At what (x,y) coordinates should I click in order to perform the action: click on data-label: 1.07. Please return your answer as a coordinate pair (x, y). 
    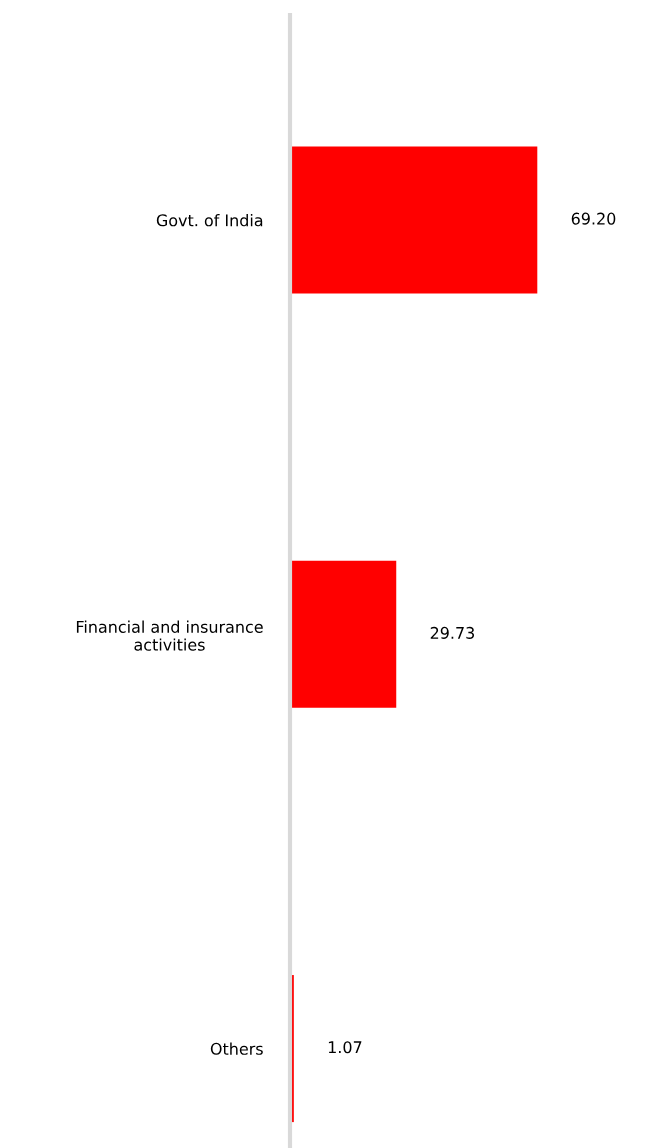
    Looking at the image, I should click on (345, 1047).